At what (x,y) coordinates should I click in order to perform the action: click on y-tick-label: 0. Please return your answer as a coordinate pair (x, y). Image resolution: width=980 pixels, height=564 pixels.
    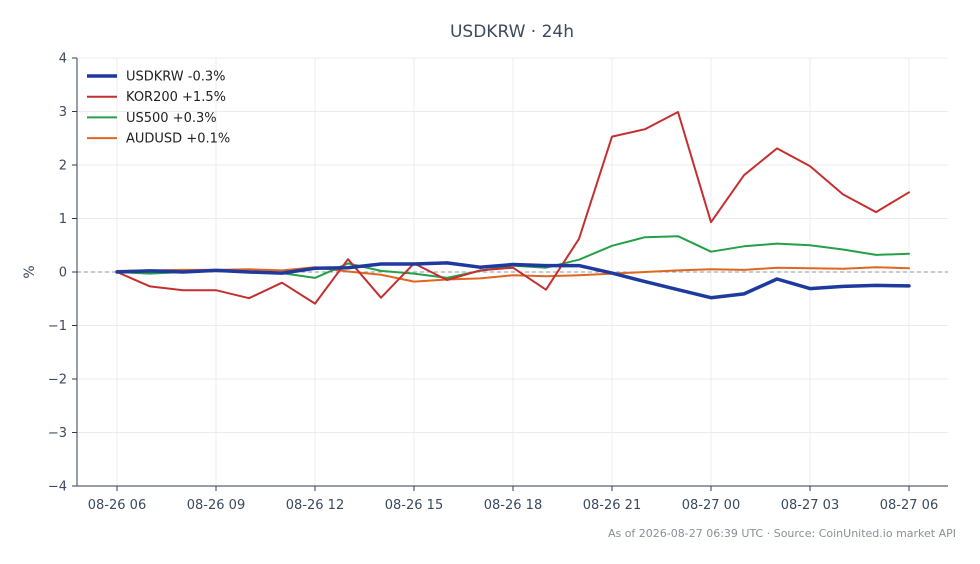
    Looking at the image, I should click on (63, 273).